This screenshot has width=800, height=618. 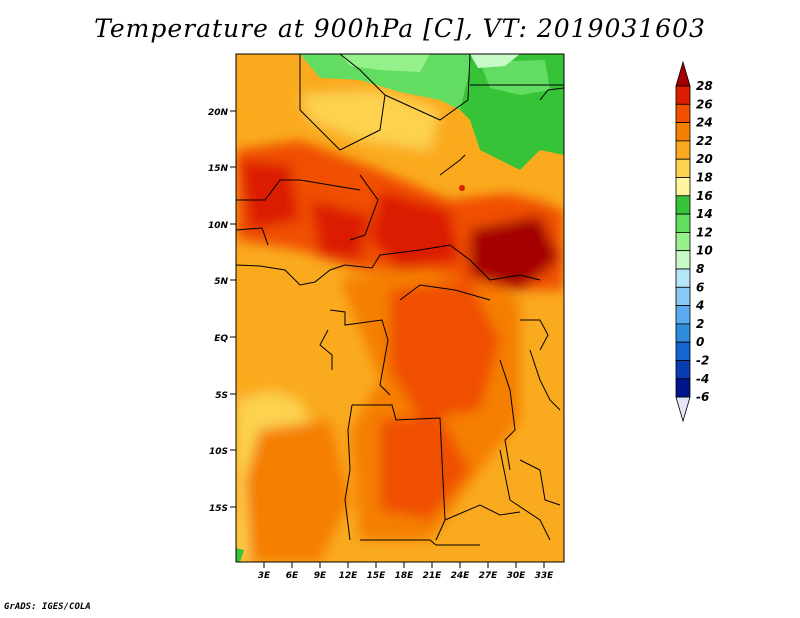 I want to click on lon-label: 12E, so click(x=349, y=576).